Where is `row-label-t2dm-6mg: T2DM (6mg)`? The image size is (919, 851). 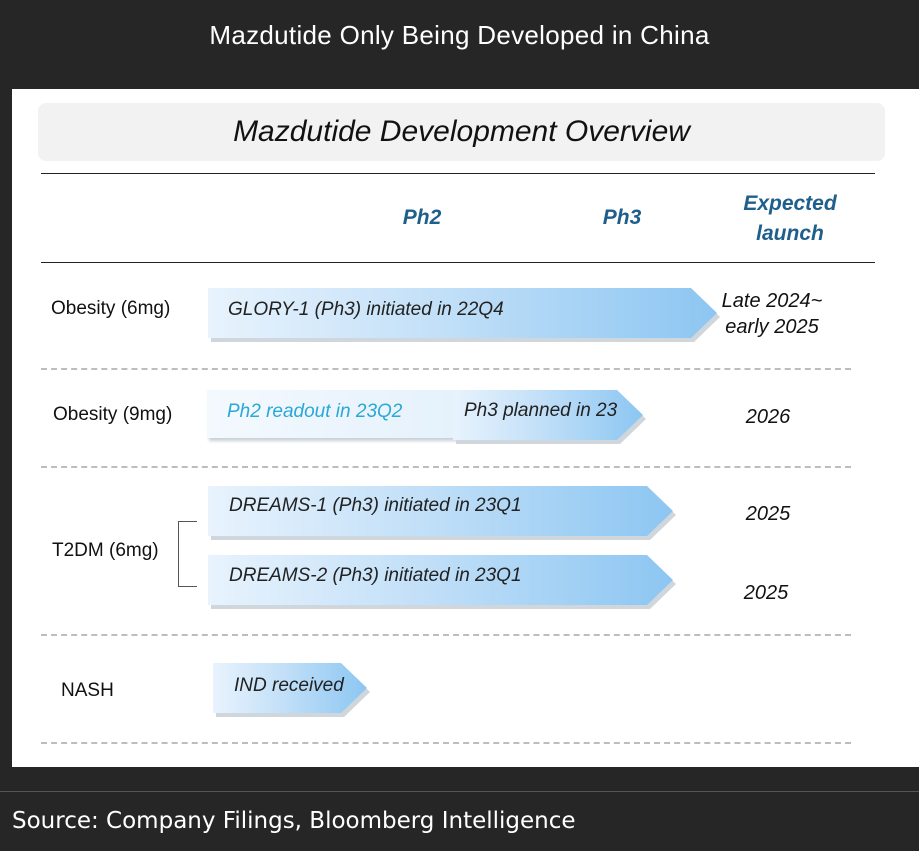
row-label-t2dm-6mg: T2DM (6mg) is located at coordinates (105, 550).